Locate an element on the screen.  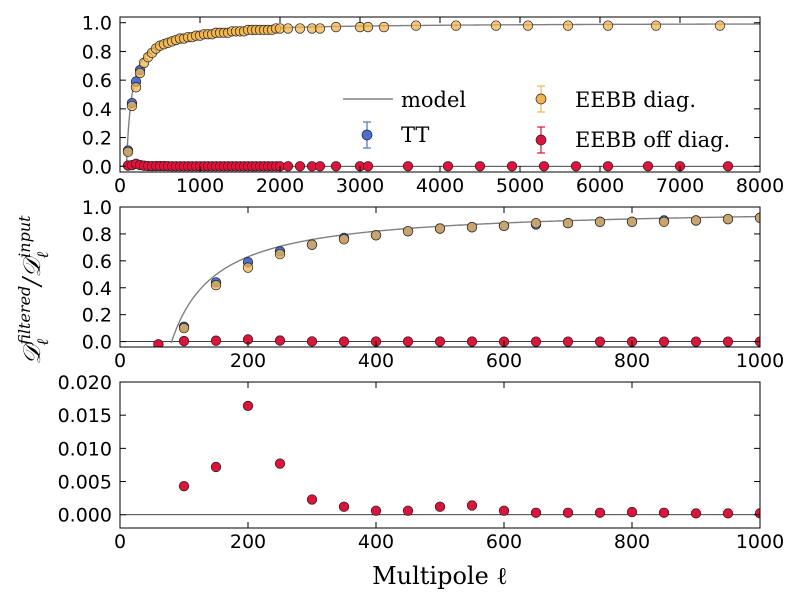
y-tick-label-top: 1.0 is located at coordinates (97, 24).